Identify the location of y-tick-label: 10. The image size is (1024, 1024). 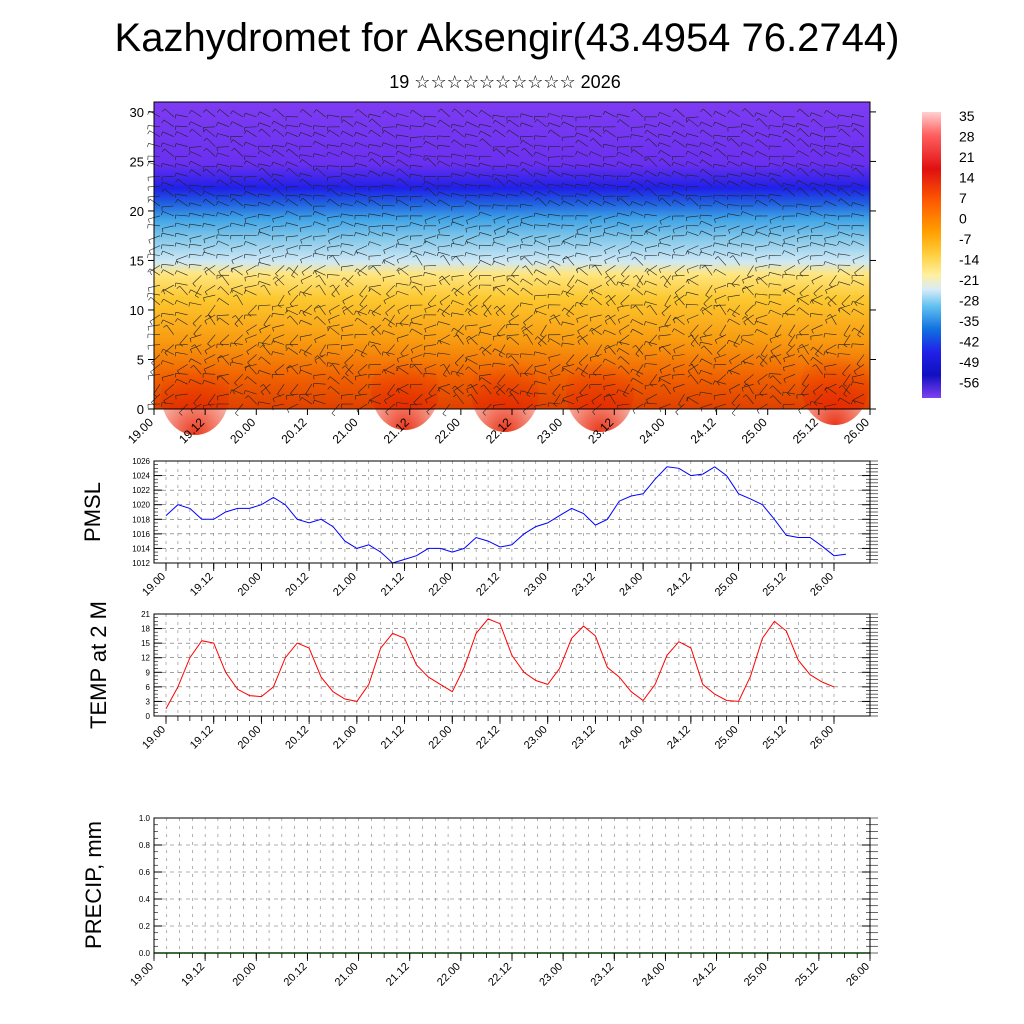
(137, 310).